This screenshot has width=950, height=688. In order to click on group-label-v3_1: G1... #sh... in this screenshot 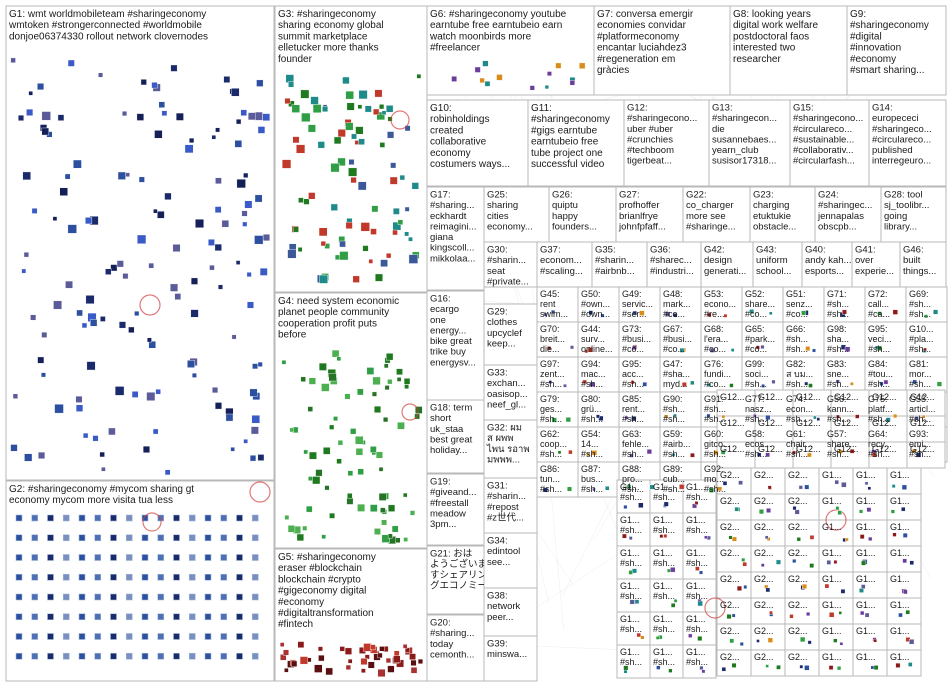, I will do `click(664, 591)`.